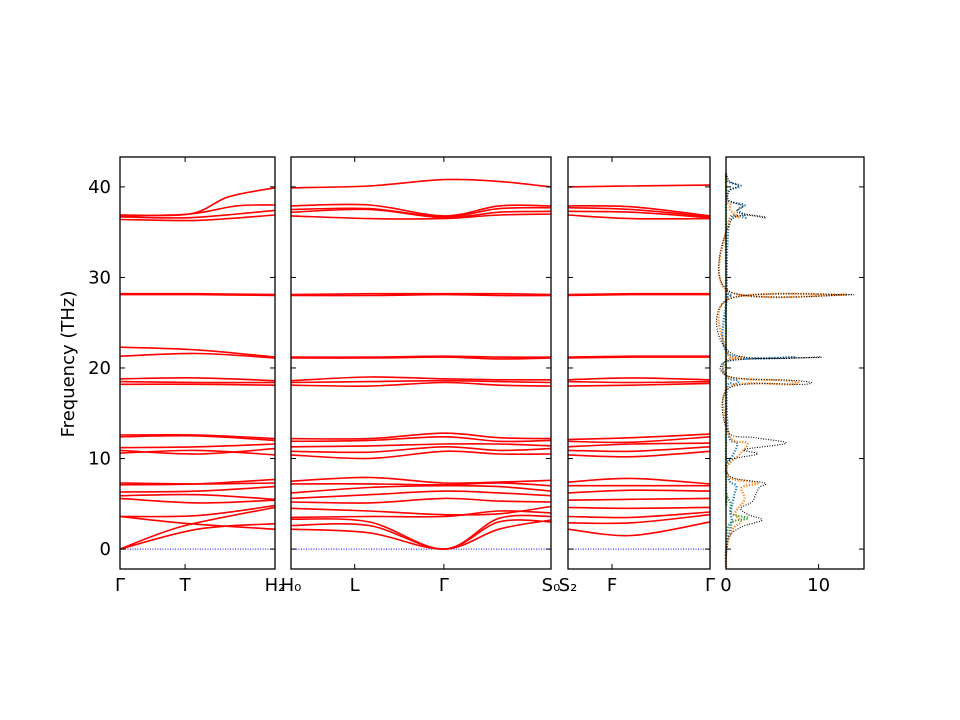  What do you see at coordinates (291, 585) in the screenshot?
I see `x-tick-label-p2-0: H₀` at bounding box center [291, 585].